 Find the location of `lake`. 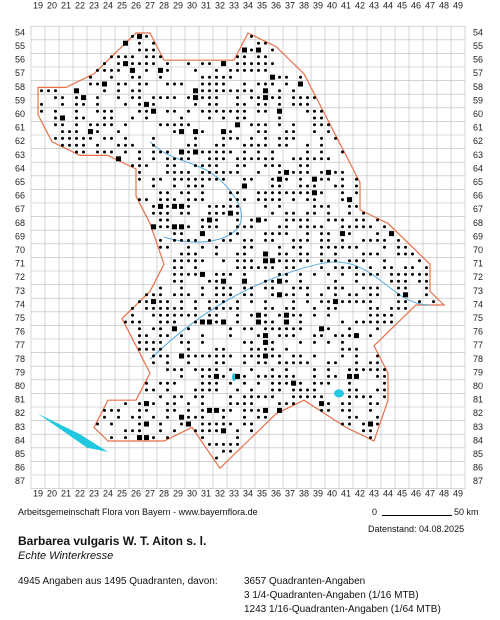

lake is located at coordinates (339, 393).